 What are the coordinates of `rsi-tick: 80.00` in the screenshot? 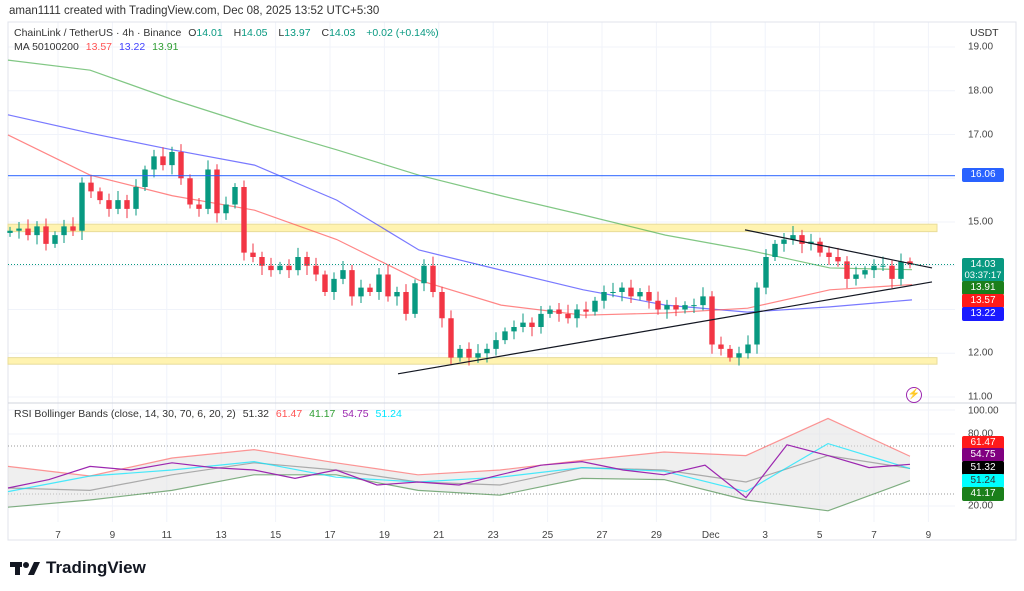 It's located at (981, 434).